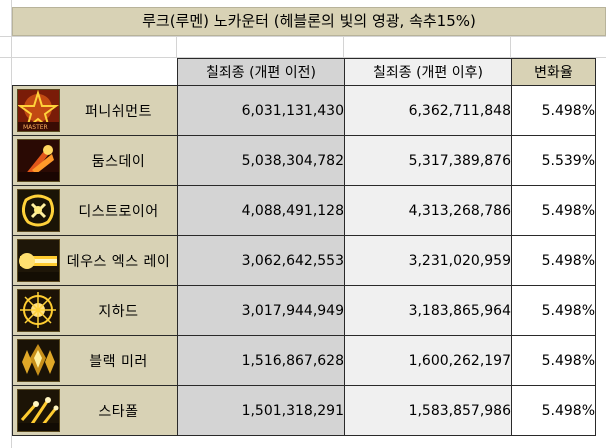  Describe the element at coordinates (261, 72) in the screenshot. I see `header-before: 칠죄종 (개편 이전)` at that location.